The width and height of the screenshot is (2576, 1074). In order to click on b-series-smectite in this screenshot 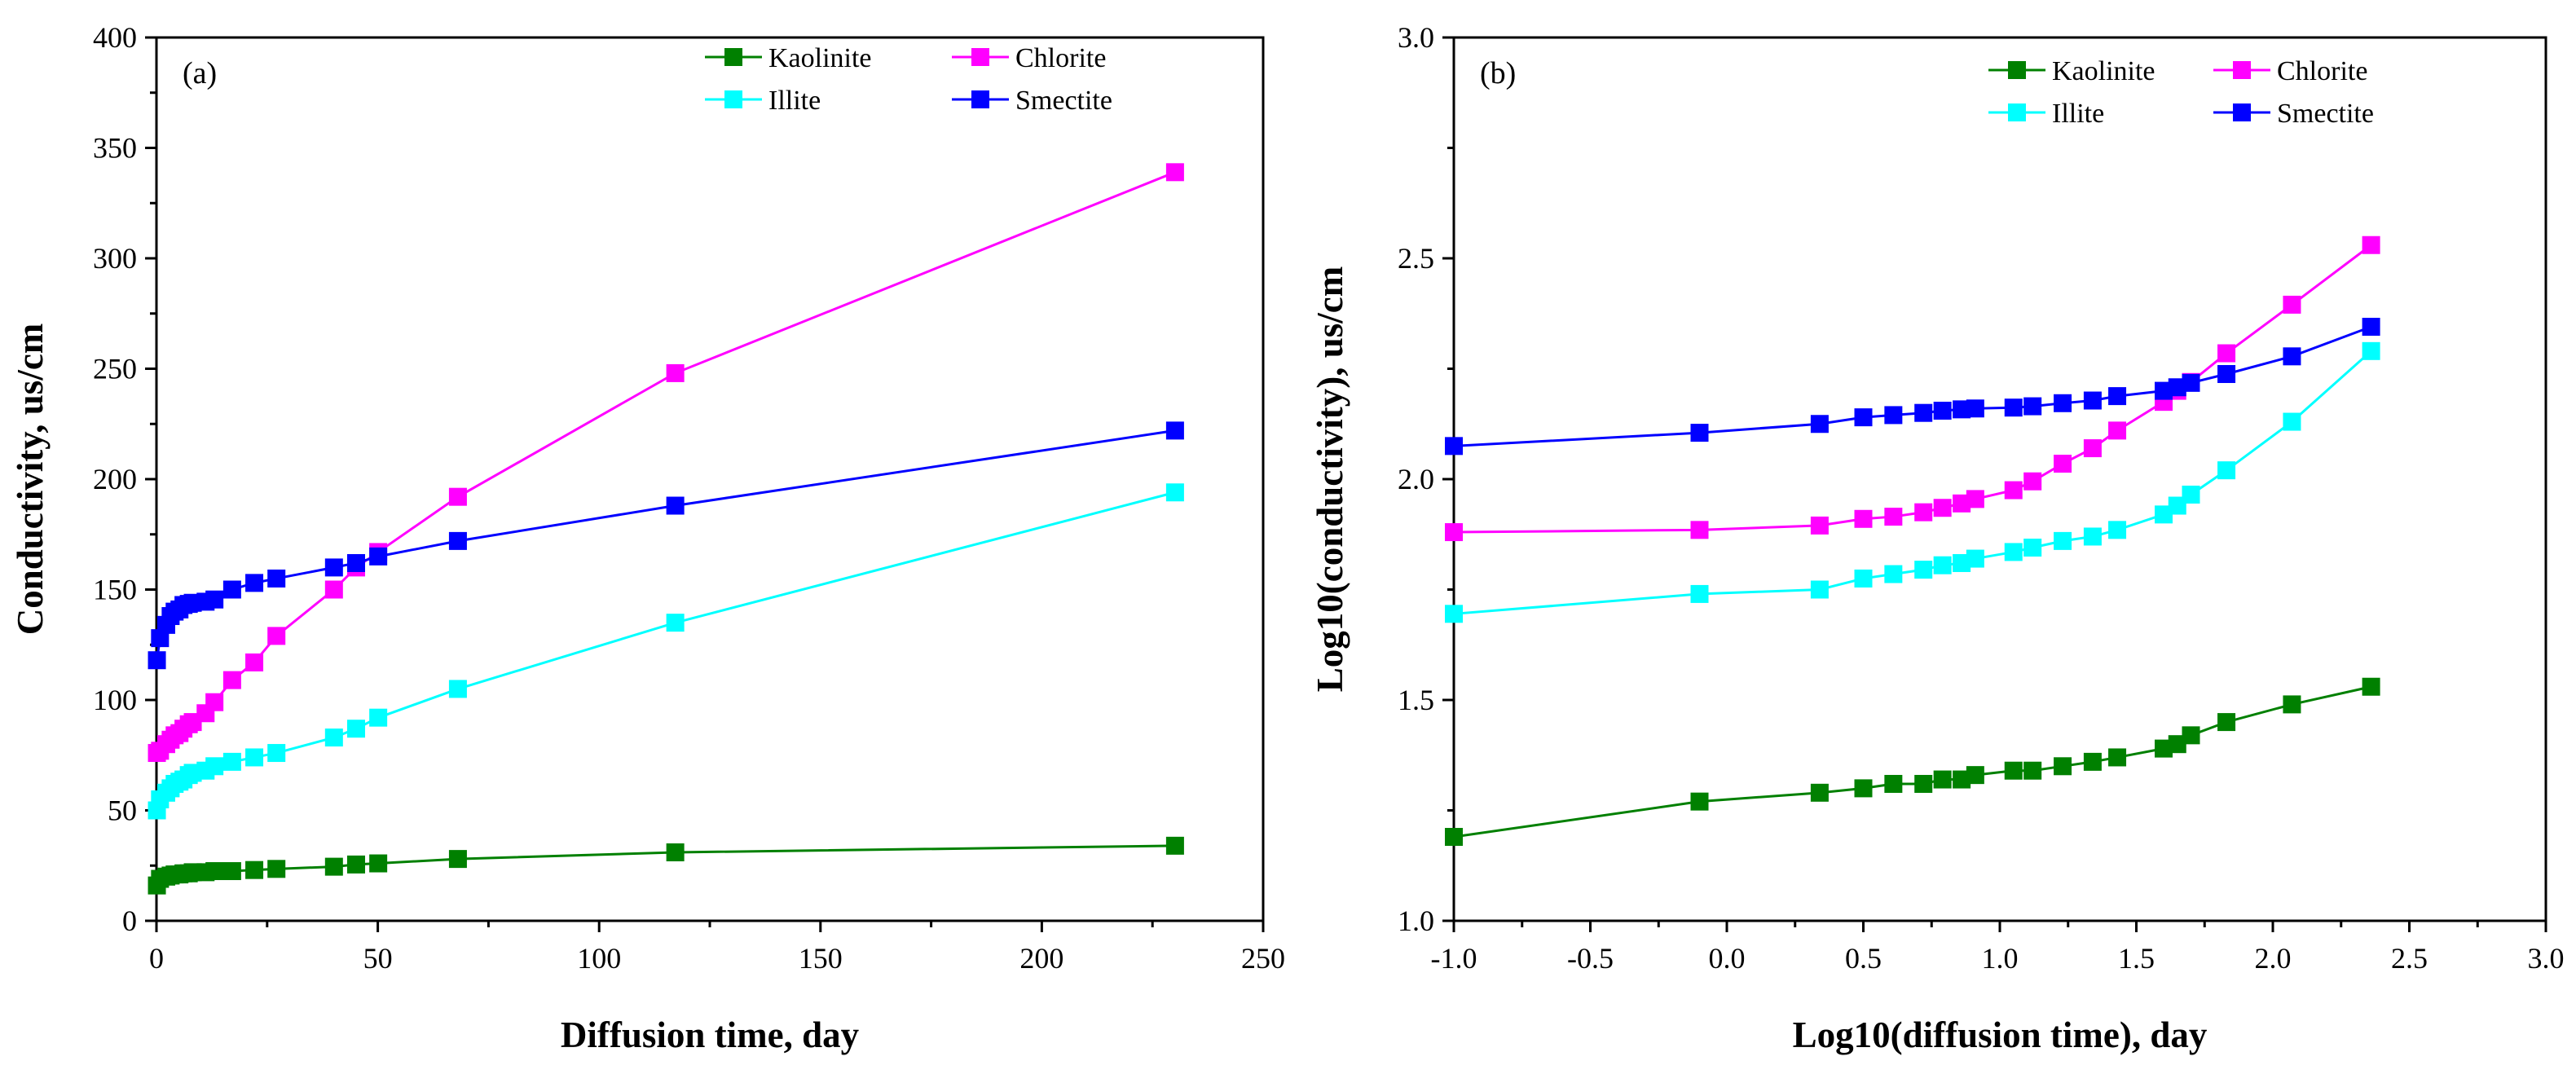, I will do `click(1912, 387)`.